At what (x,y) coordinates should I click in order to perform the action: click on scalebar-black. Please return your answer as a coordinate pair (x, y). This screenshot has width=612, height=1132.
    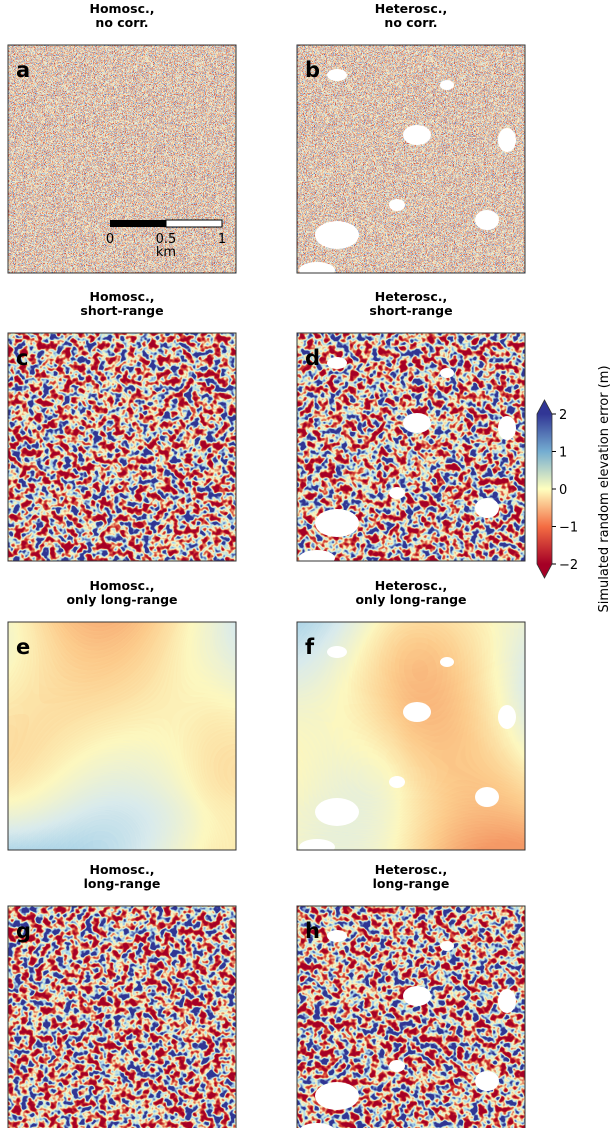
    Looking at the image, I should click on (138, 223).